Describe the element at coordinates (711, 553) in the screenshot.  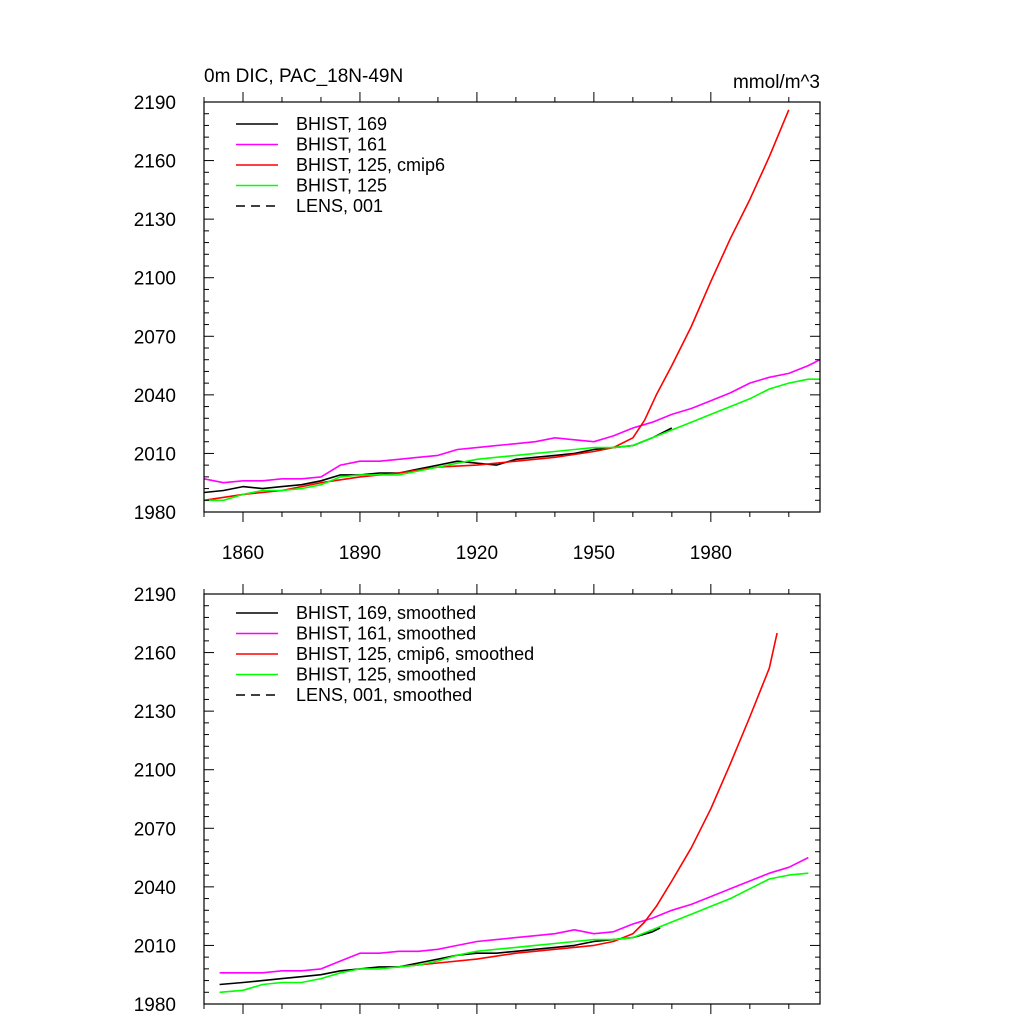
I see `chart-0-x-tick-label-4: 1980` at that location.